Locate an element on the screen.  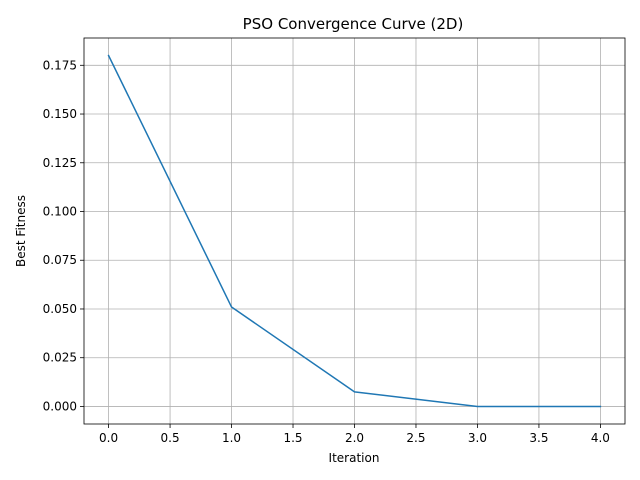
y-tick-label: 0.025 is located at coordinates (60, 358).